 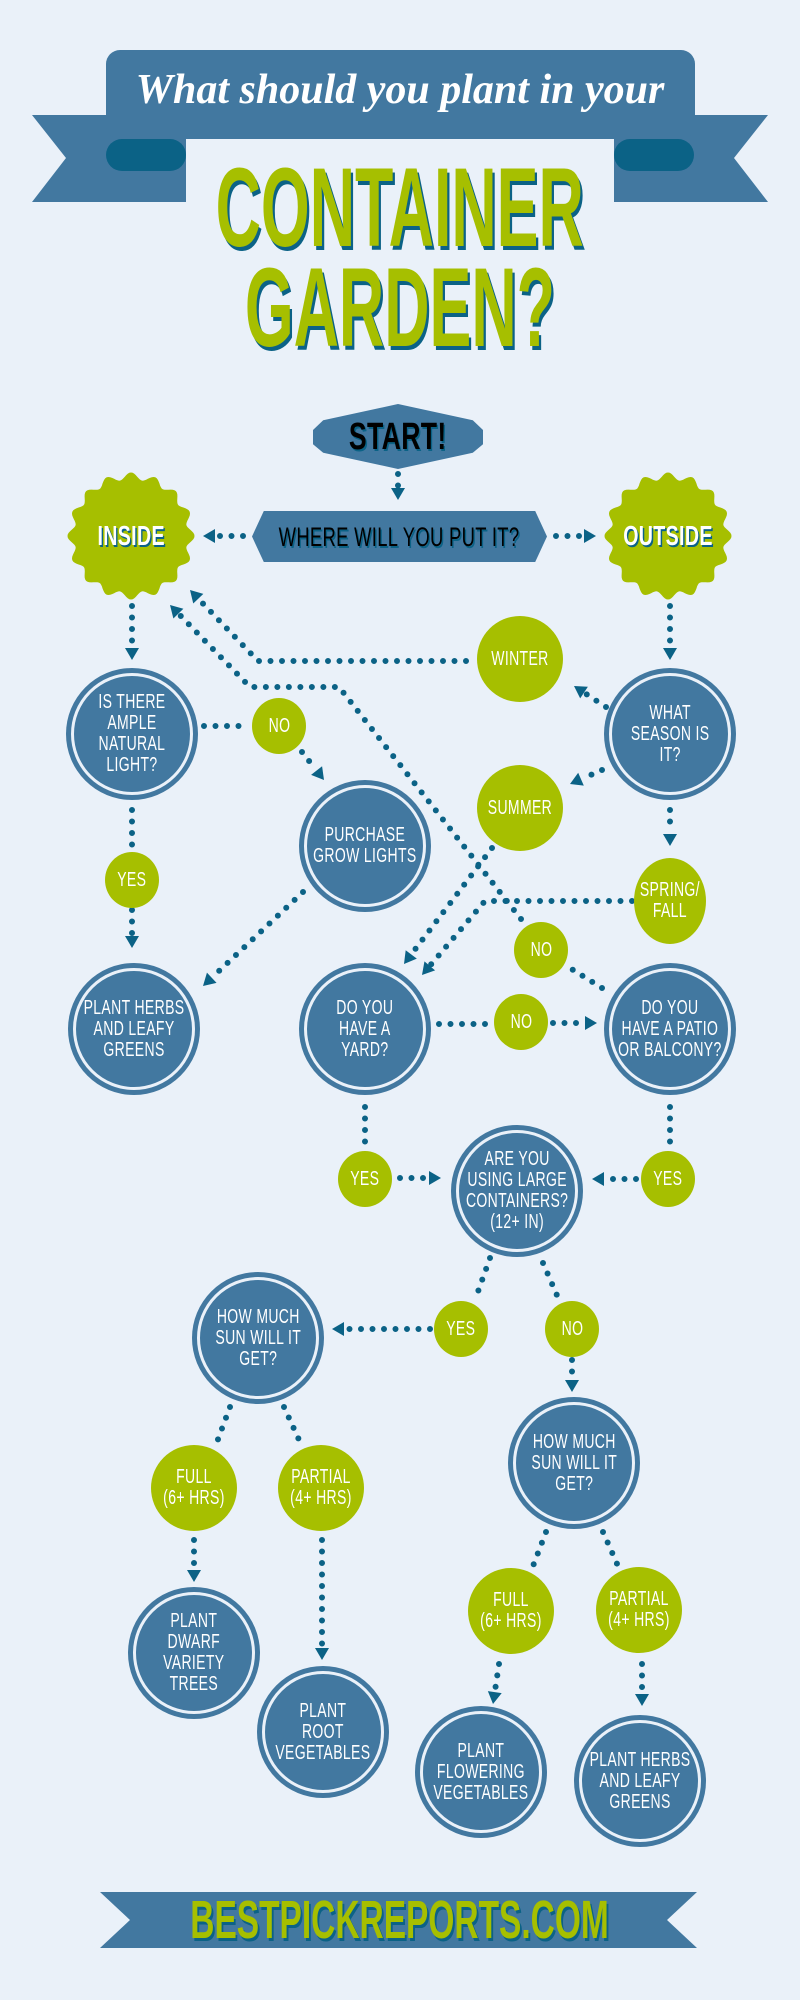 I want to click on node-sun-large: HOW MUCH SUN WILL IT GET?, so click(x=258, y=1338).